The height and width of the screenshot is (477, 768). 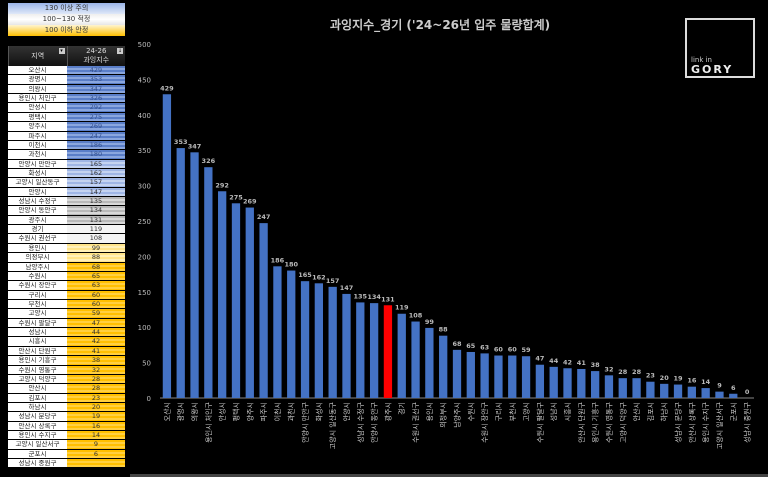 I want to click on table-row: 고양시 59, so click(x=66, y=314).